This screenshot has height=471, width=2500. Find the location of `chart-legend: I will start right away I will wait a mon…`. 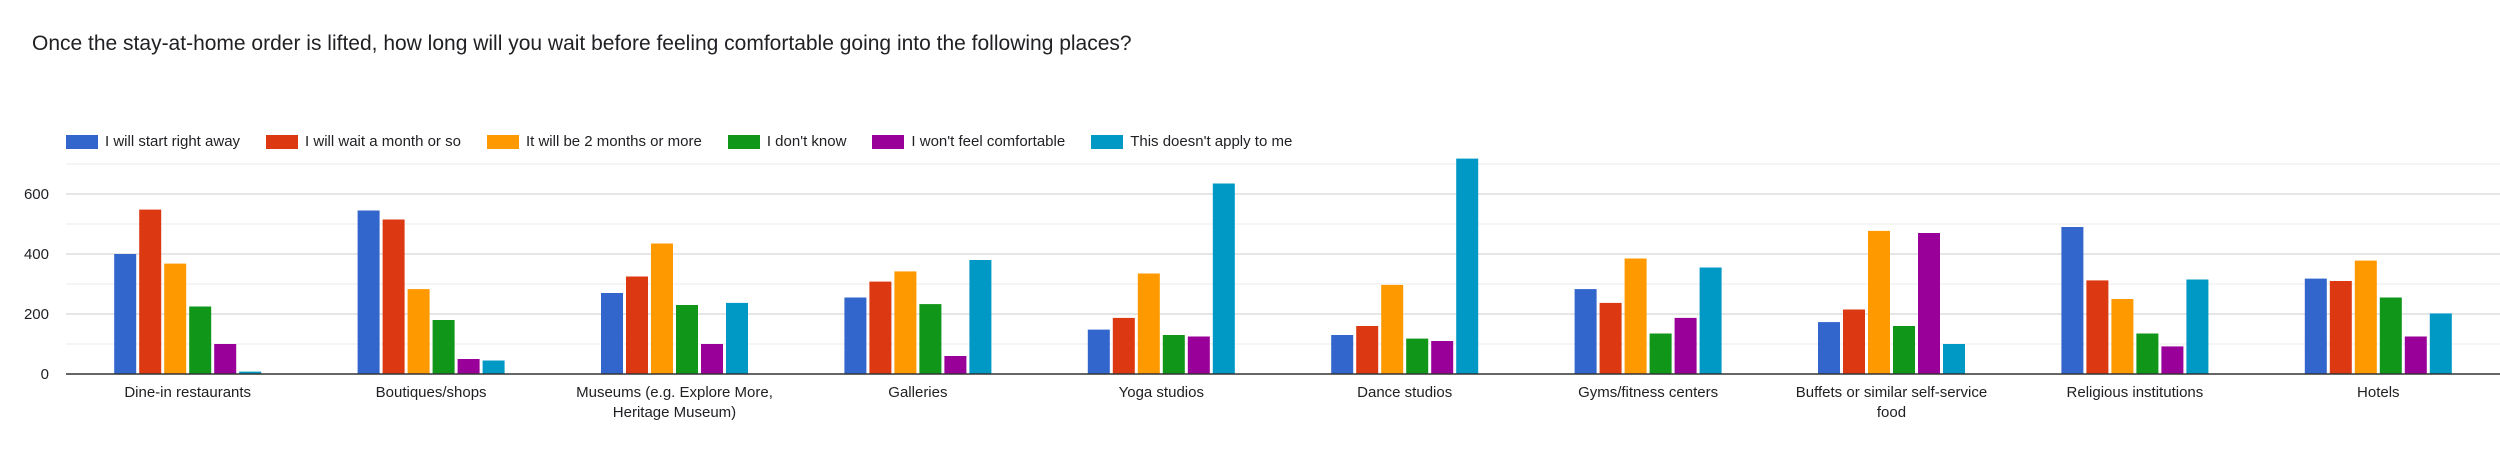

chart-legend: I will start right away I will wait a mon… is located at coordinates (692, 141).